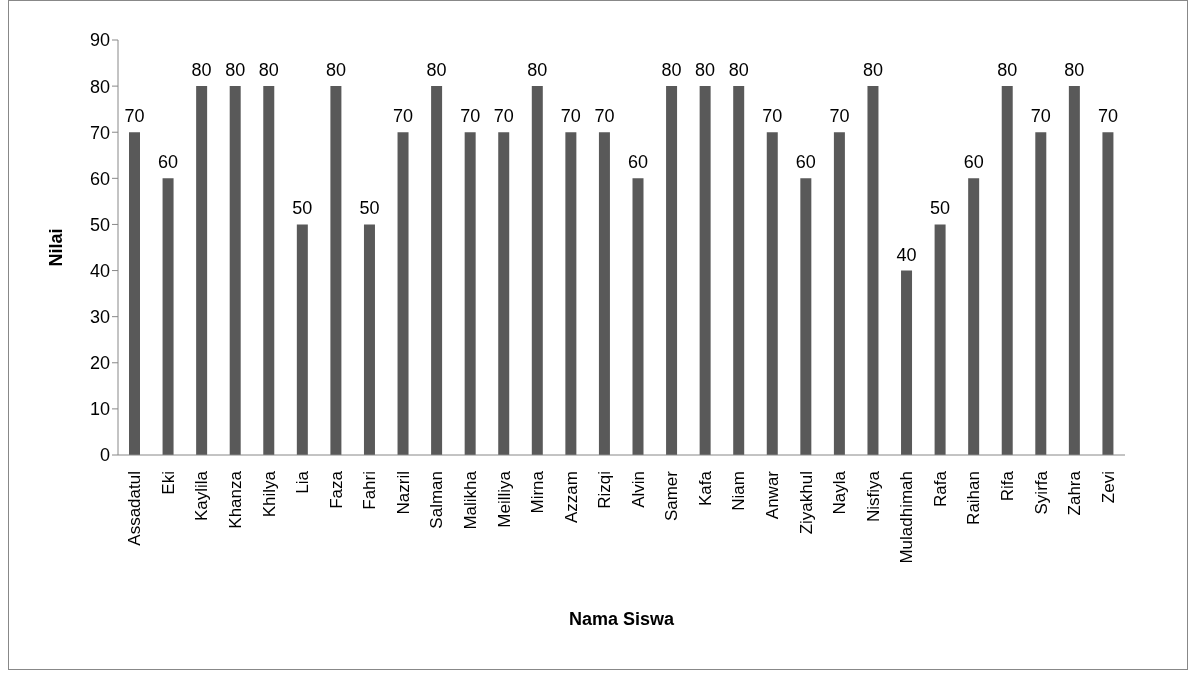 The image size is (1197, 675). Describe the element at coordinates (806, 503) in the screenshot. I see `x-tick-label: Ziyakhul` at that location.